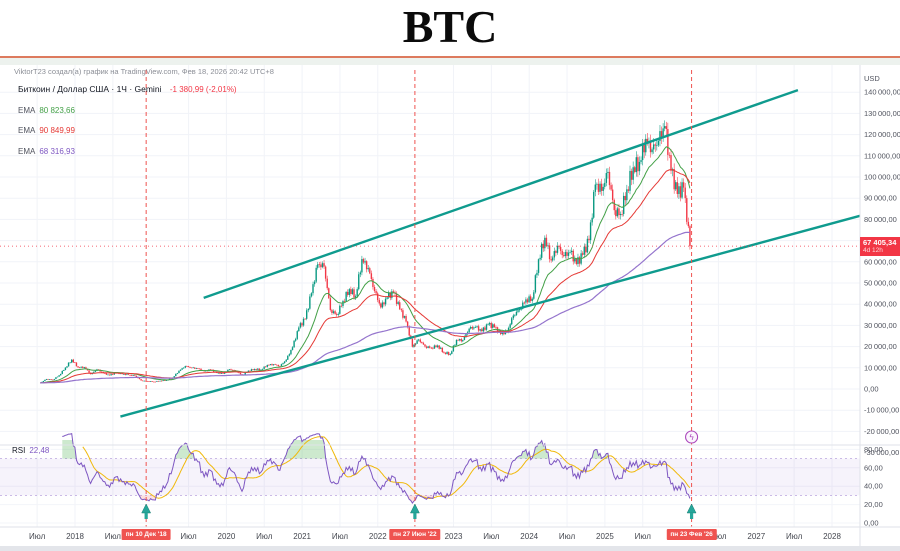  Describe the element at coordinates (882, 113) in the screenshot. I see `svg-text: 130 000,00` at that location.